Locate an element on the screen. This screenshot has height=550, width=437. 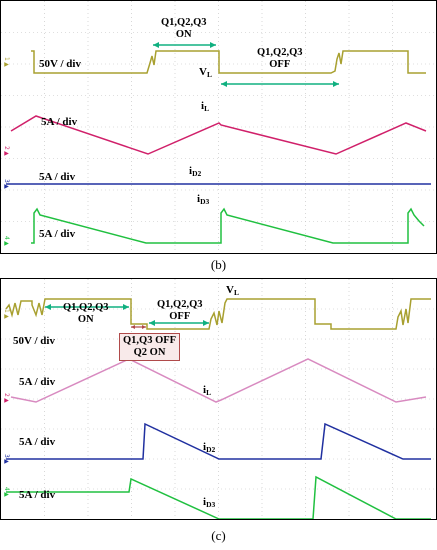
mid-note-c-line2: Q2 ON is located at coordinates (149, 352).